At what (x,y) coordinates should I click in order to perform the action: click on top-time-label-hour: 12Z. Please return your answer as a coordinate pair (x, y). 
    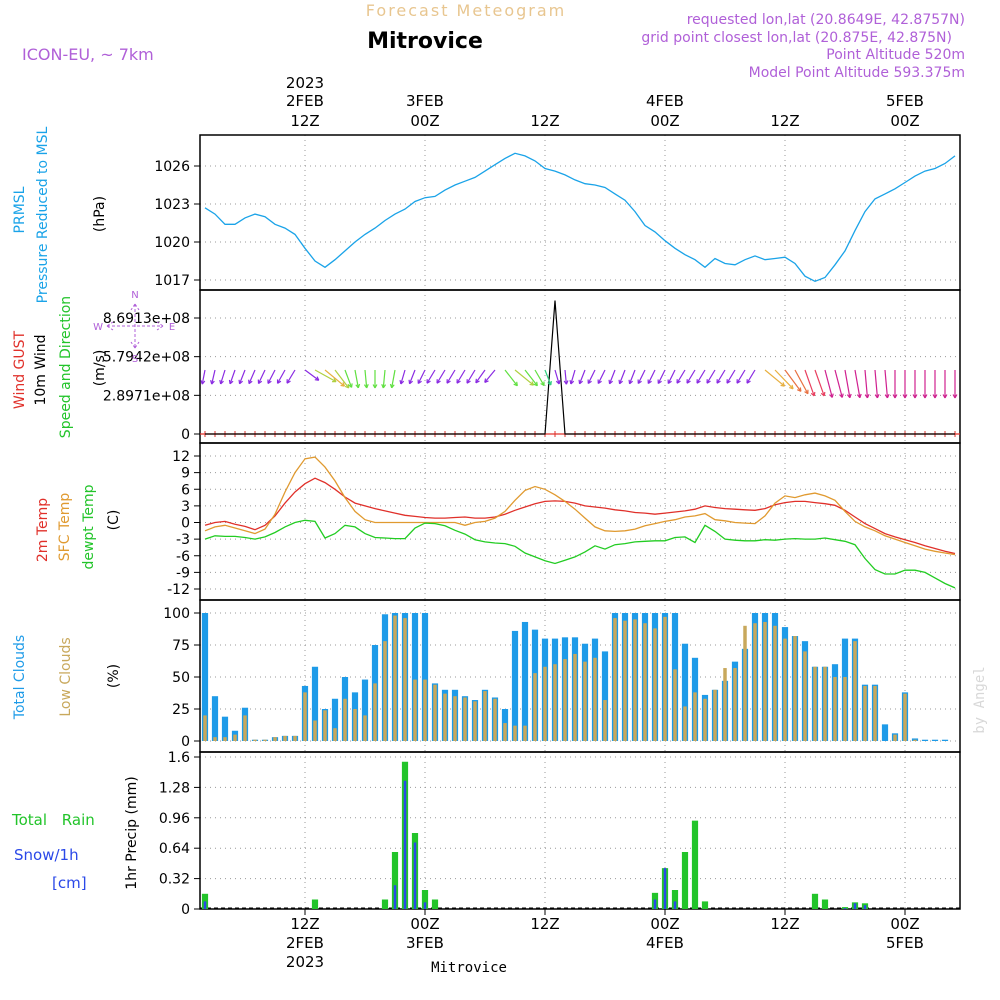
    Looking at the image, I should click on (544, 121).